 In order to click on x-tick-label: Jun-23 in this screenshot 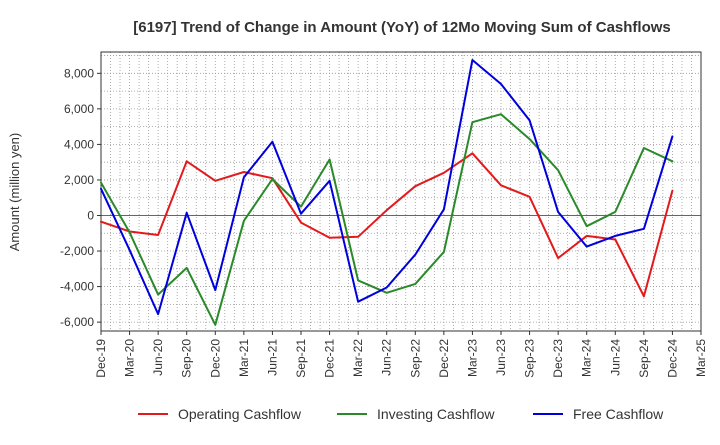, I will do `click(501, 357)`.